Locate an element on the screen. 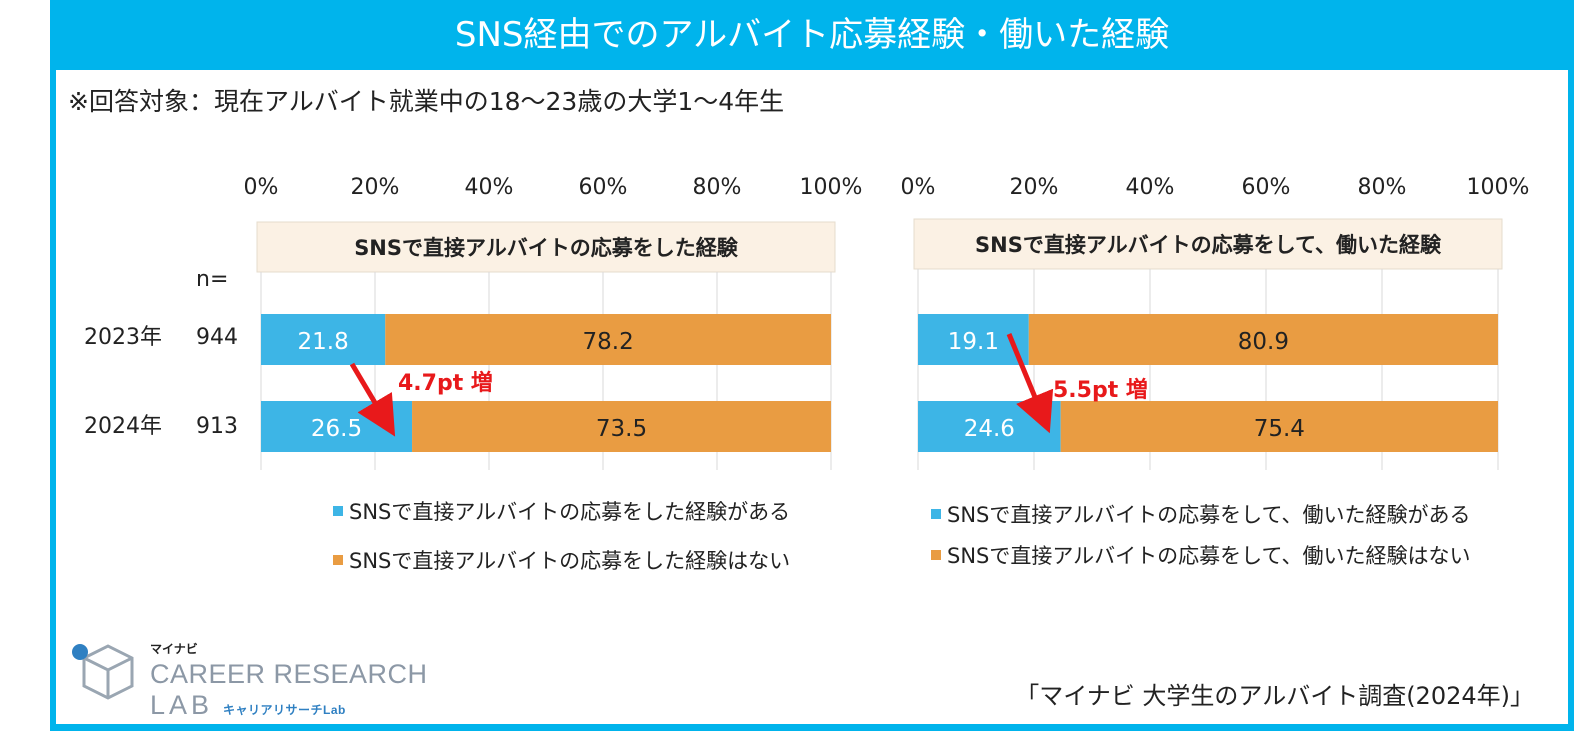 The width and height of the screenshot is (1574, 731). increase-annotation: 4.7pt 増 is located at coordinates (445, 383).